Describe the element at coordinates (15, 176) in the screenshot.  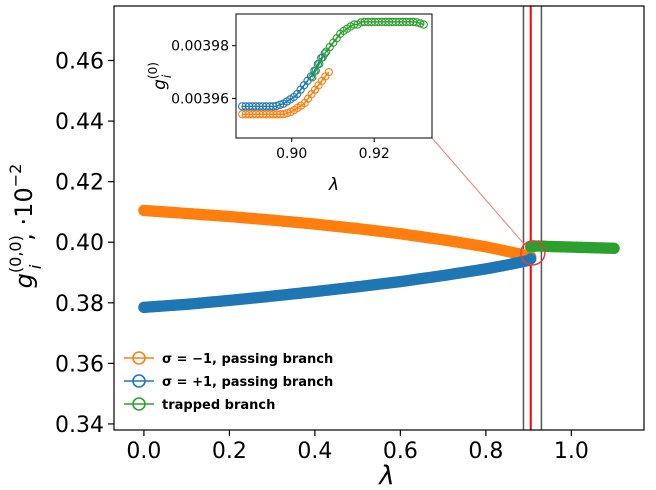
I see `y-label-part: −2` at that location.